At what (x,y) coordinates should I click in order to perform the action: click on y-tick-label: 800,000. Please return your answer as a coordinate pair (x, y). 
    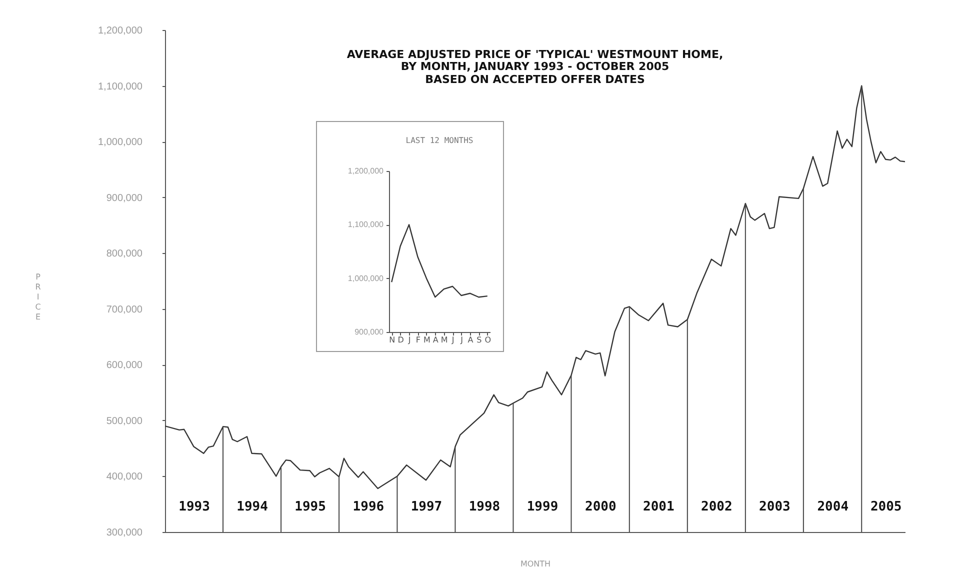
    Looking at the image, I should click on (124, 254).